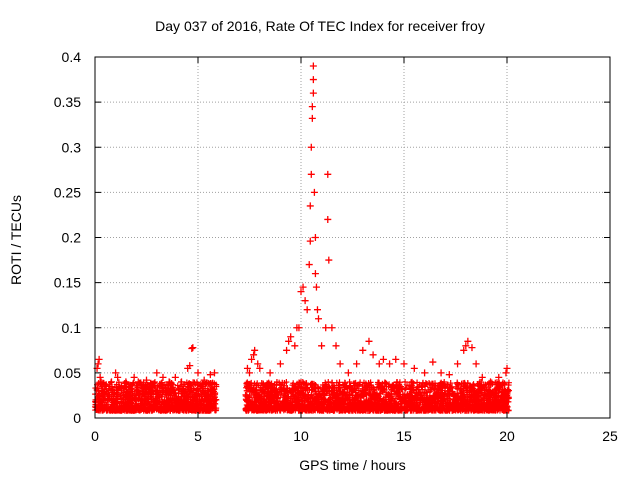 The height and width of the screenshot is (480, 640). What do you see at coordinates (72, 328) in the screenshot?
I see `y-tick-label: 0.1` at bounding box center [72, 328].